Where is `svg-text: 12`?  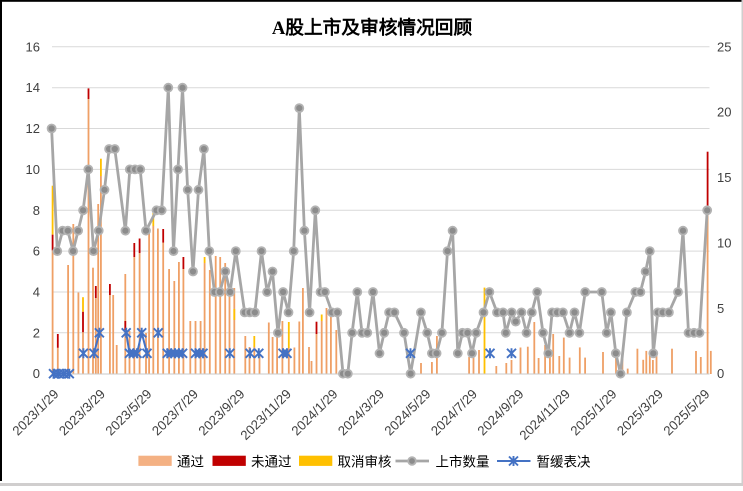 svg-text: 12 is located at coordinates (33, 128).